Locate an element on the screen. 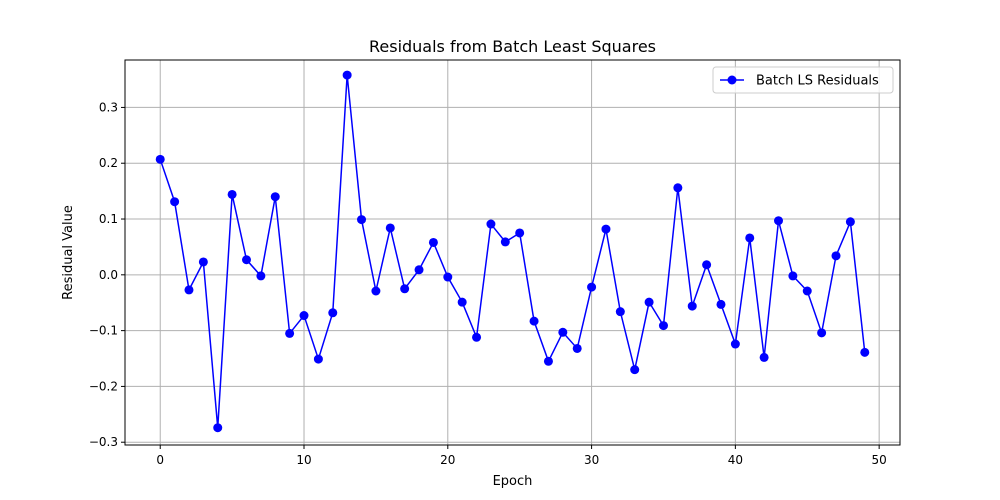 This screenshot has width=1000, height=500. y-axis-label: Residual Value is located at coordinates (68, 252).